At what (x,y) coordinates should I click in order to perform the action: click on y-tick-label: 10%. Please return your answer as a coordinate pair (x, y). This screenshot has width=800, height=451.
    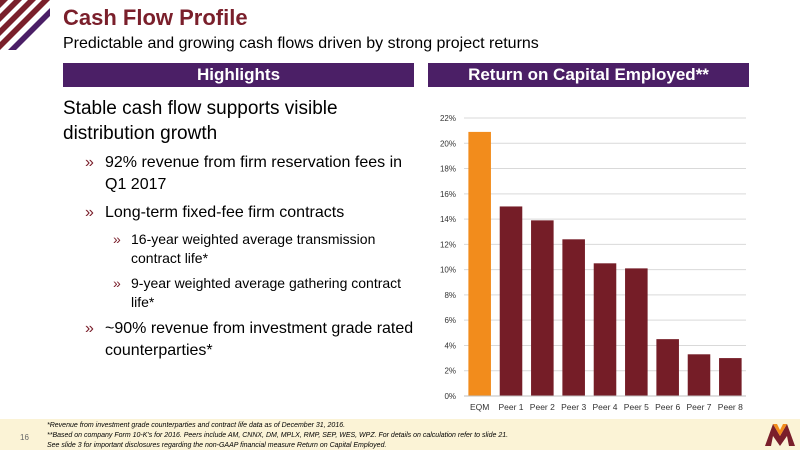
    Looking at the image, I should click on (448, 270).